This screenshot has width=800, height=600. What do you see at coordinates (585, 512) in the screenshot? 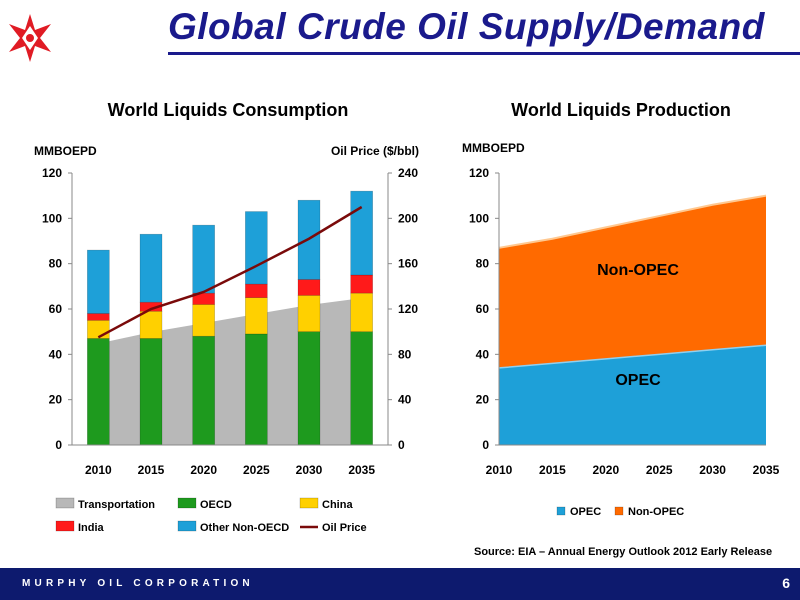
I see `legend-opec-label: OPEC` at bounding box center [585, 512].